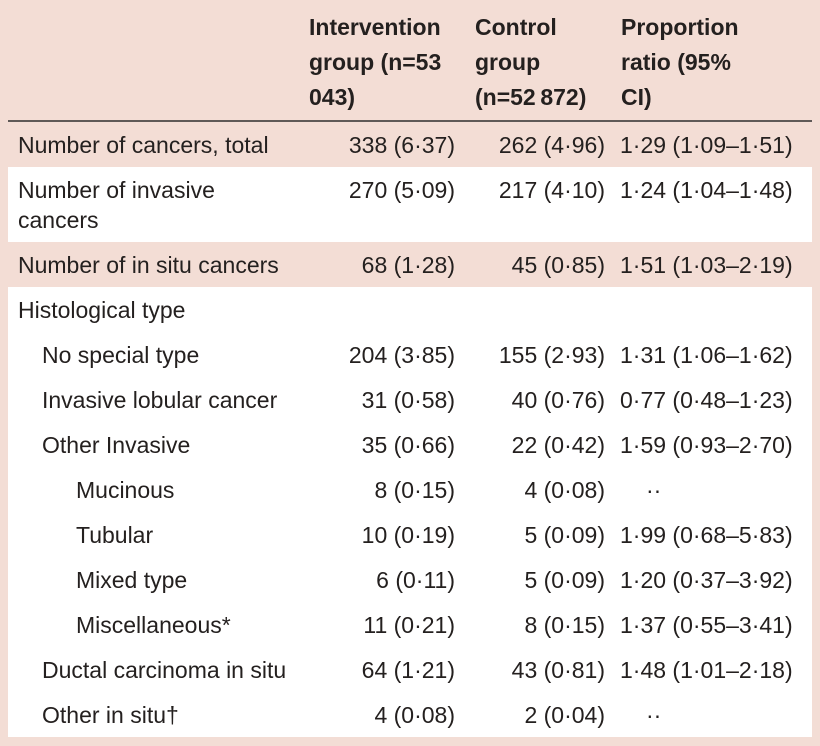 This screenshot has width=820, height=746. Describe the element at coordinates (160, 400) in the screenshot. I see `row-label: Invasive lobular cancer` at that location.